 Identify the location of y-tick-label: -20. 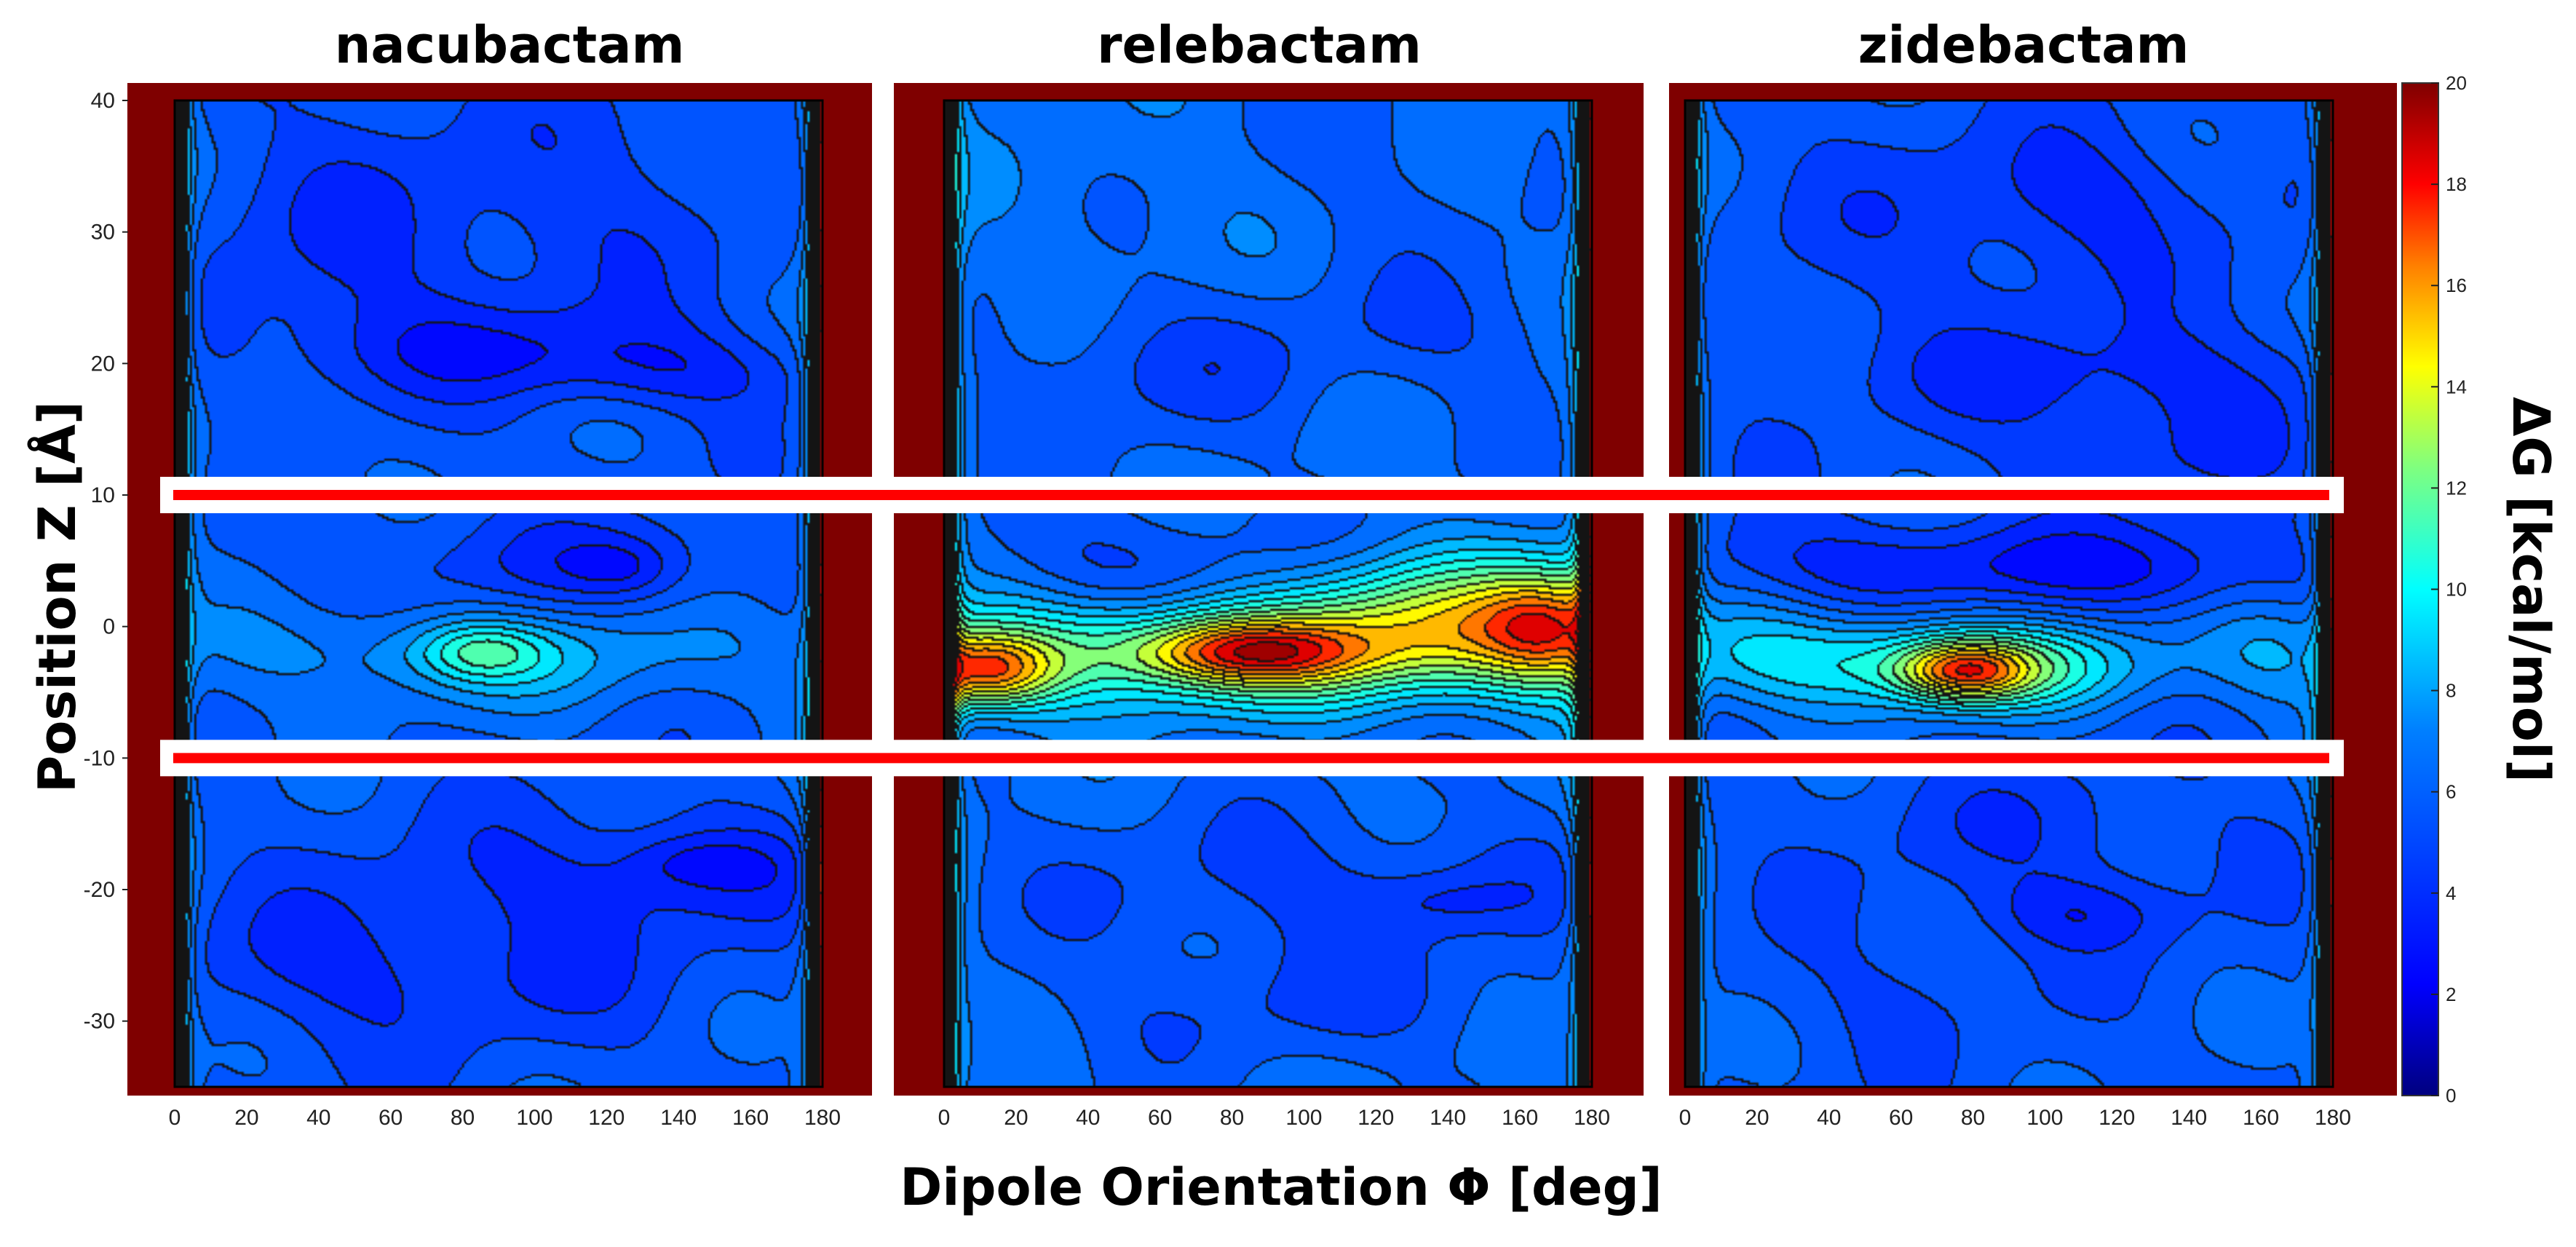
(99, 890).